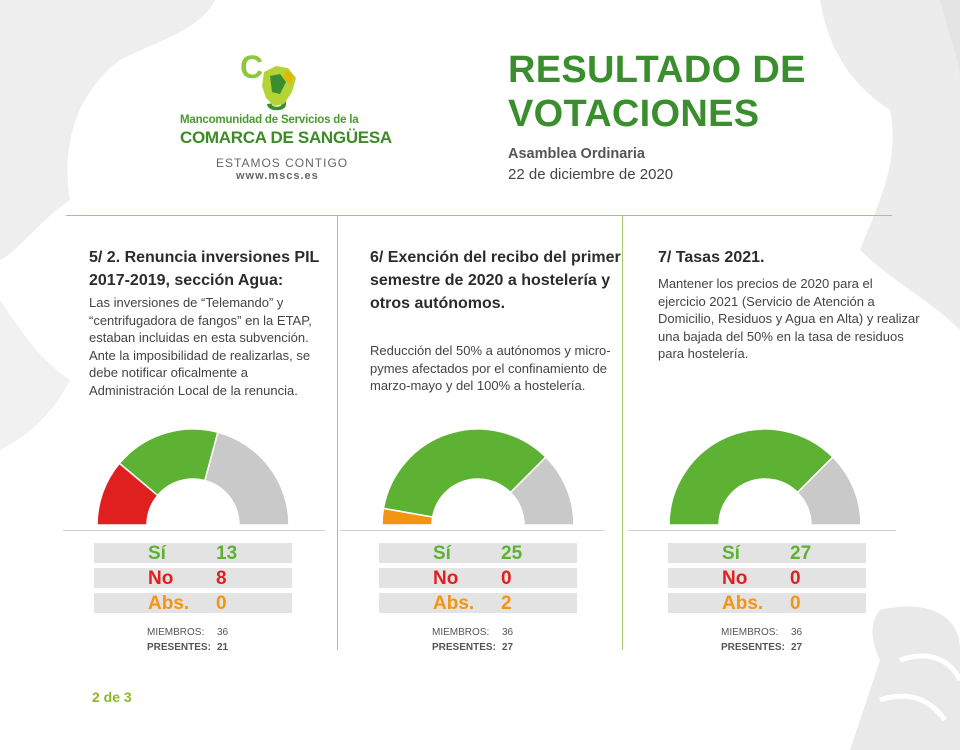 The width and height of the screenshot is (960, 750). I want to click on vote-tally: Sí 27 No 0 Abs. 0, so click(767, 580).